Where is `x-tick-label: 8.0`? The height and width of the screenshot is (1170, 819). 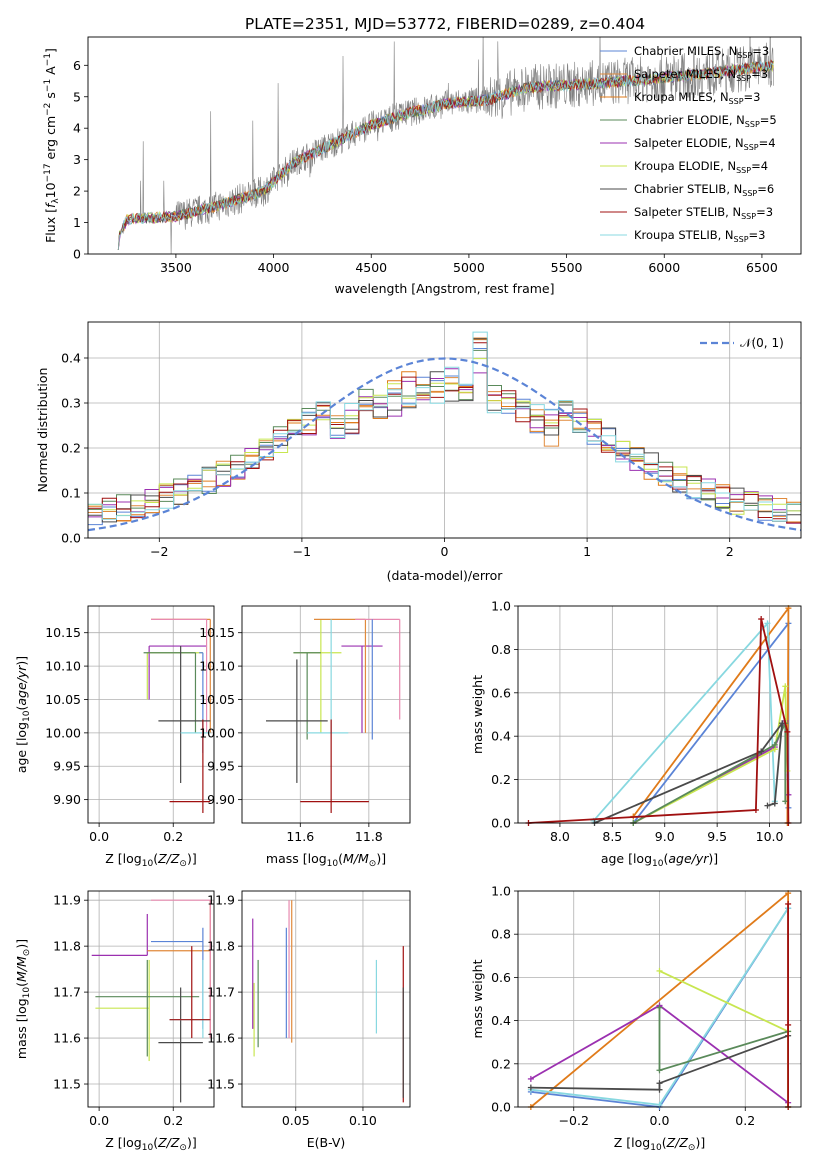
x-tick-label: 8.0 is located at coordinates (560, 836).